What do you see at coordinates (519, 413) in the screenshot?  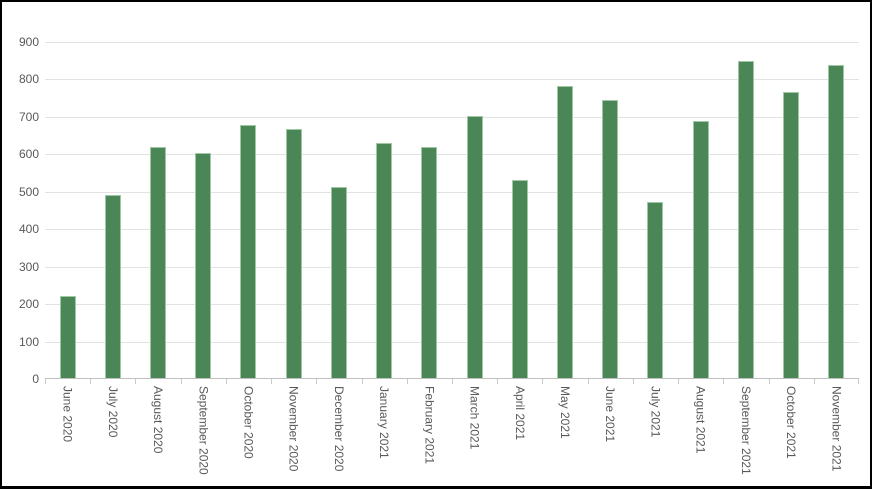 I see `x-axis-label: April 2021` at bounding box center [519, 413].